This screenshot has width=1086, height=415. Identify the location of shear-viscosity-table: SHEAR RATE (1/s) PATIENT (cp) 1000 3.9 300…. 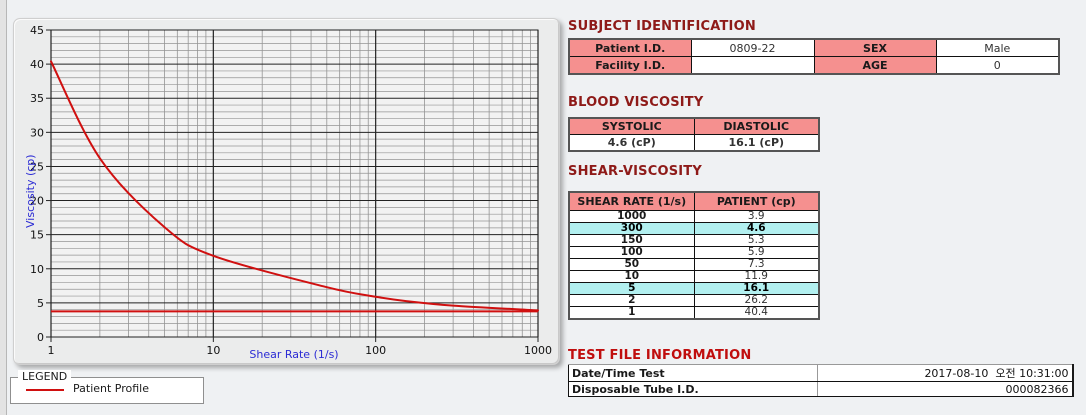
(694, 255).